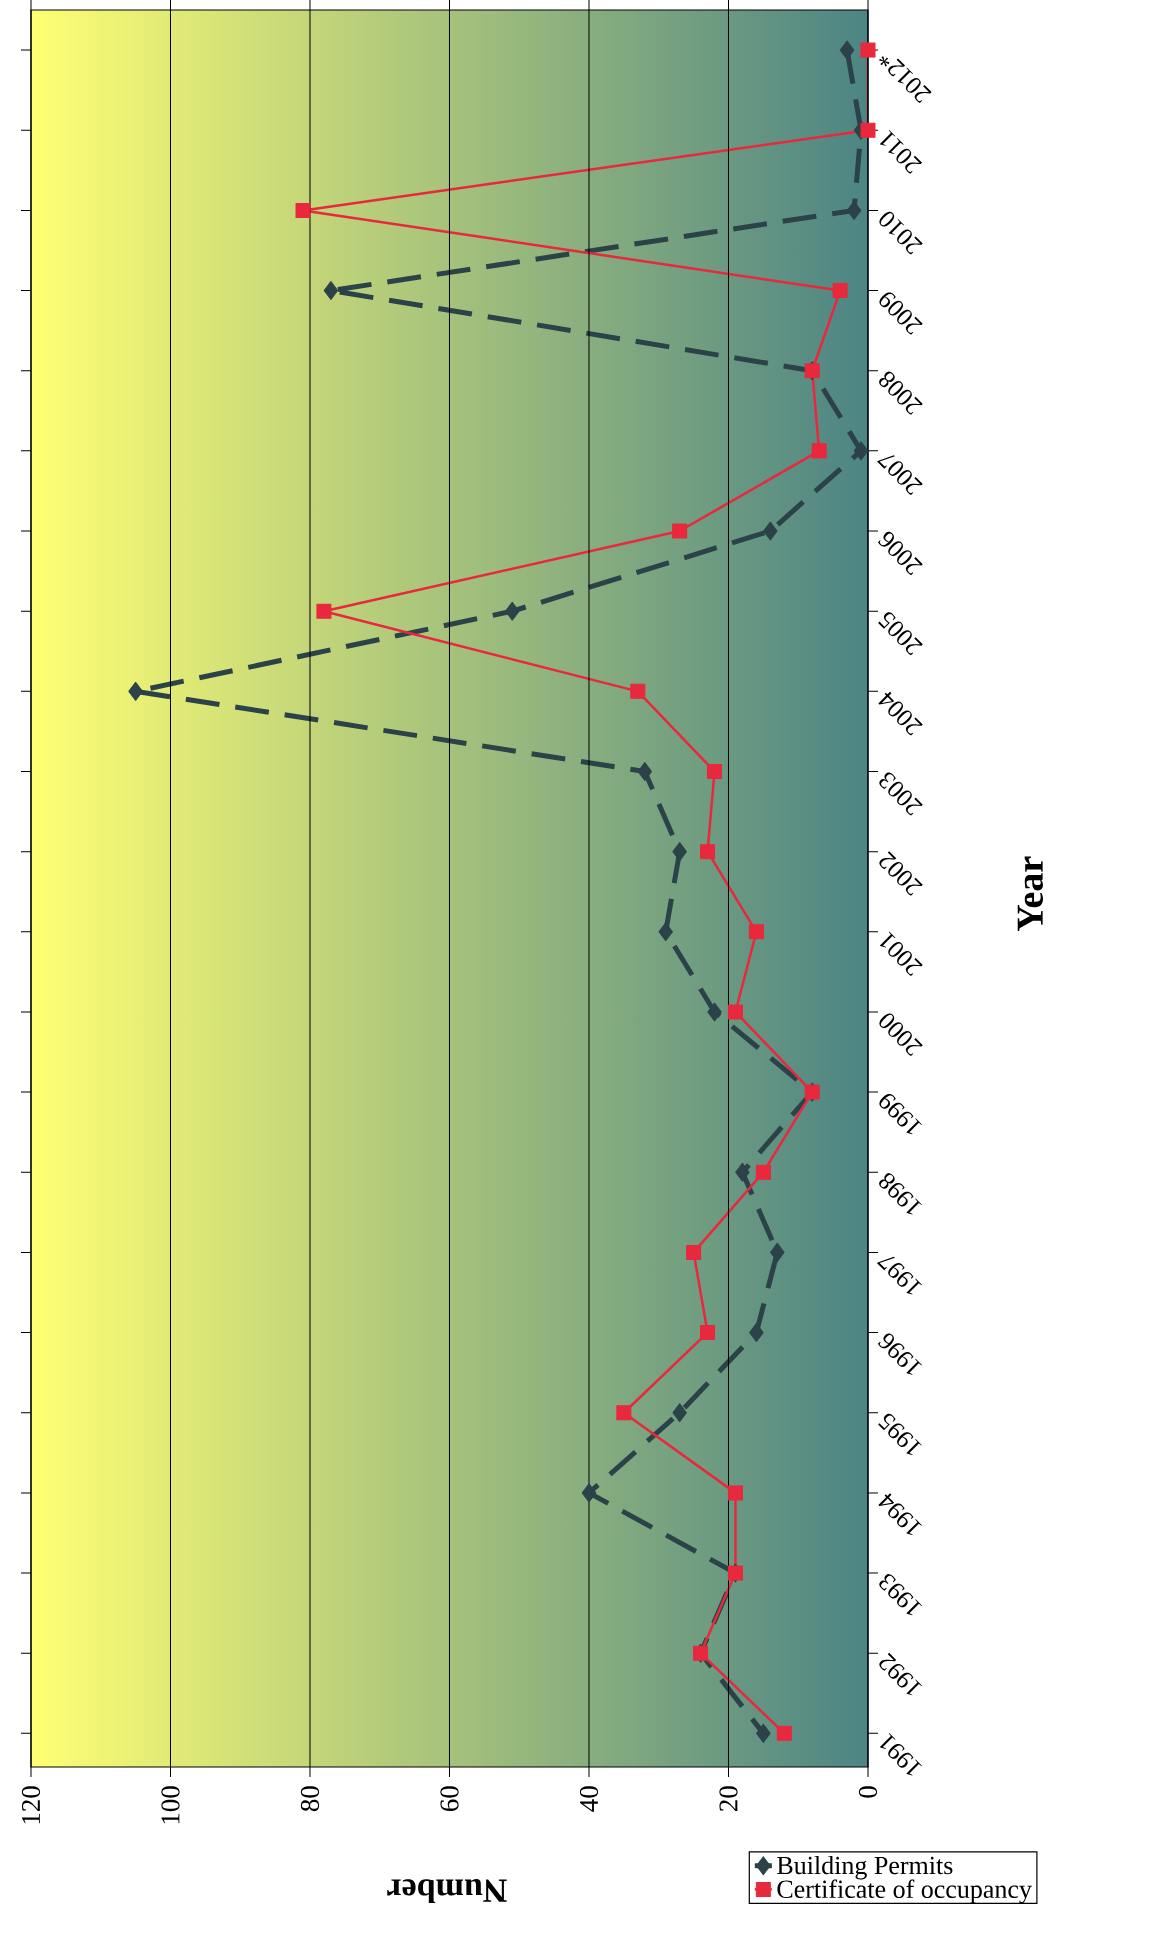 The image size is (1155, 1946). Describe the element at coordinates (900, 1194) in the screenshot. I see `y-tick-label: 1998` at that location.